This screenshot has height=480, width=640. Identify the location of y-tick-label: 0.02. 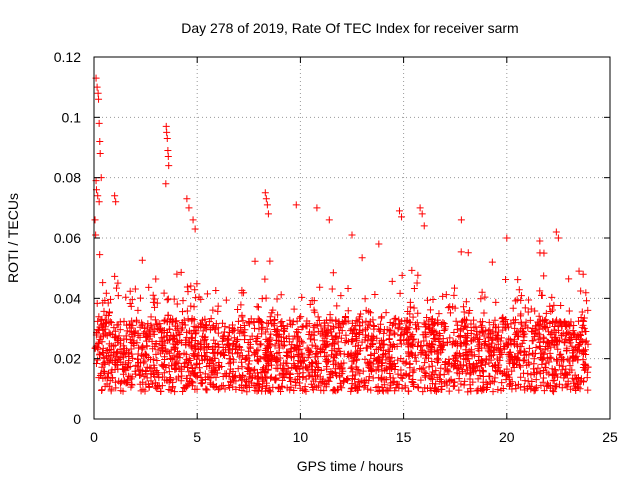
(67, 359).